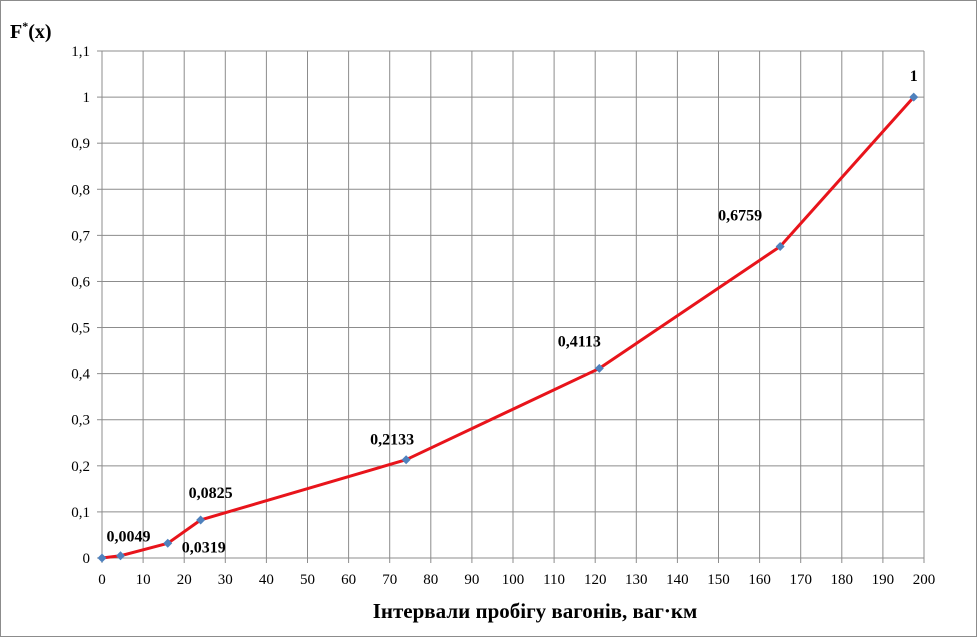  I want to click on y-tick-label: 0,9, so click(80, 144).